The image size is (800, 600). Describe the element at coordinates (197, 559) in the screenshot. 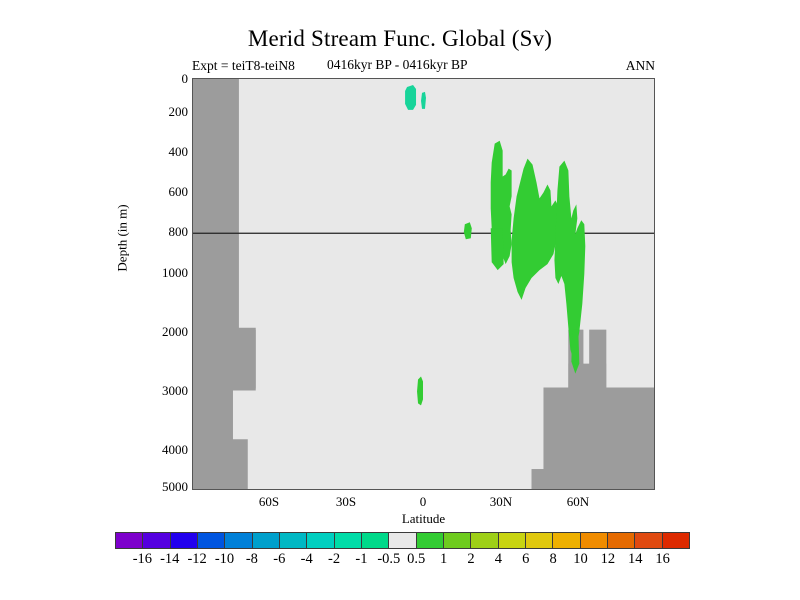

I see `colorbar-tick--12: -12` at that location.